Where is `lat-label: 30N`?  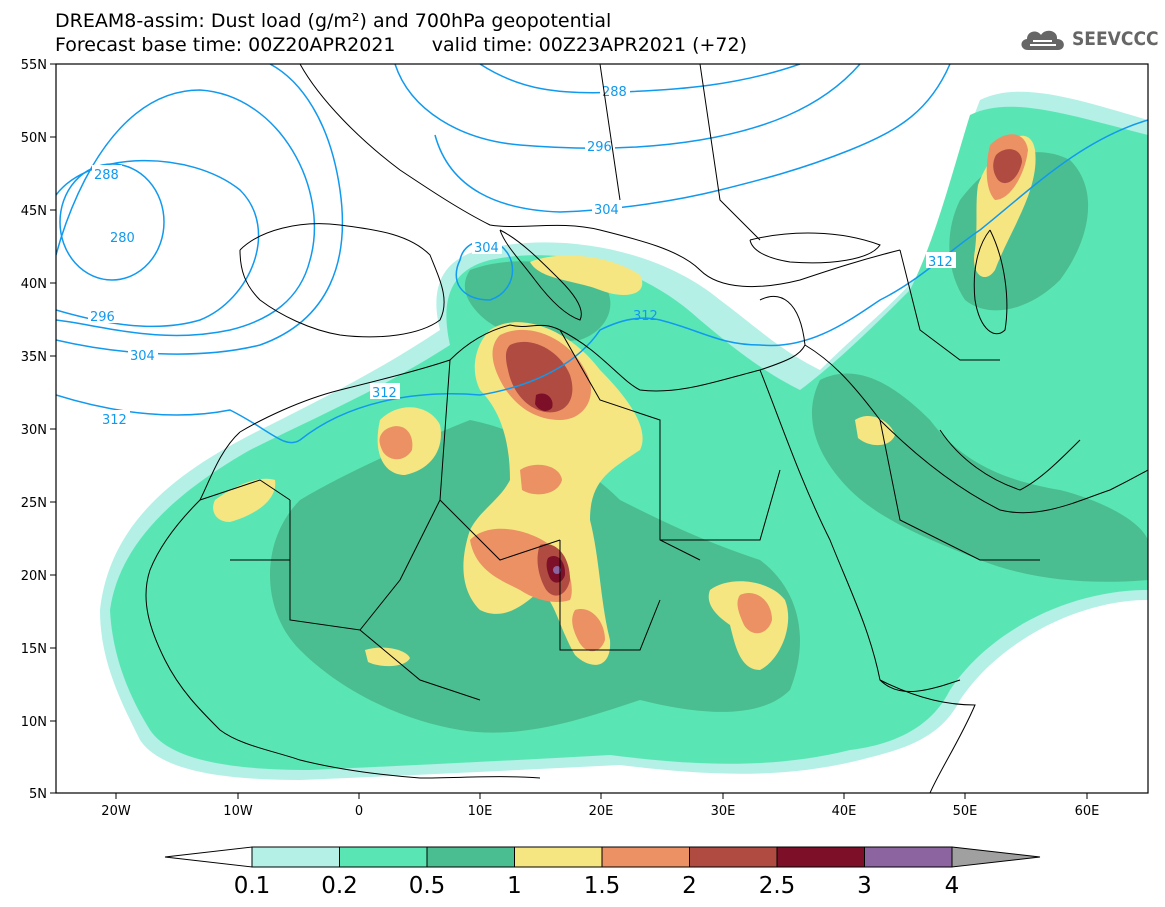
lat-label: 30N is located at coordinates (34, 430).